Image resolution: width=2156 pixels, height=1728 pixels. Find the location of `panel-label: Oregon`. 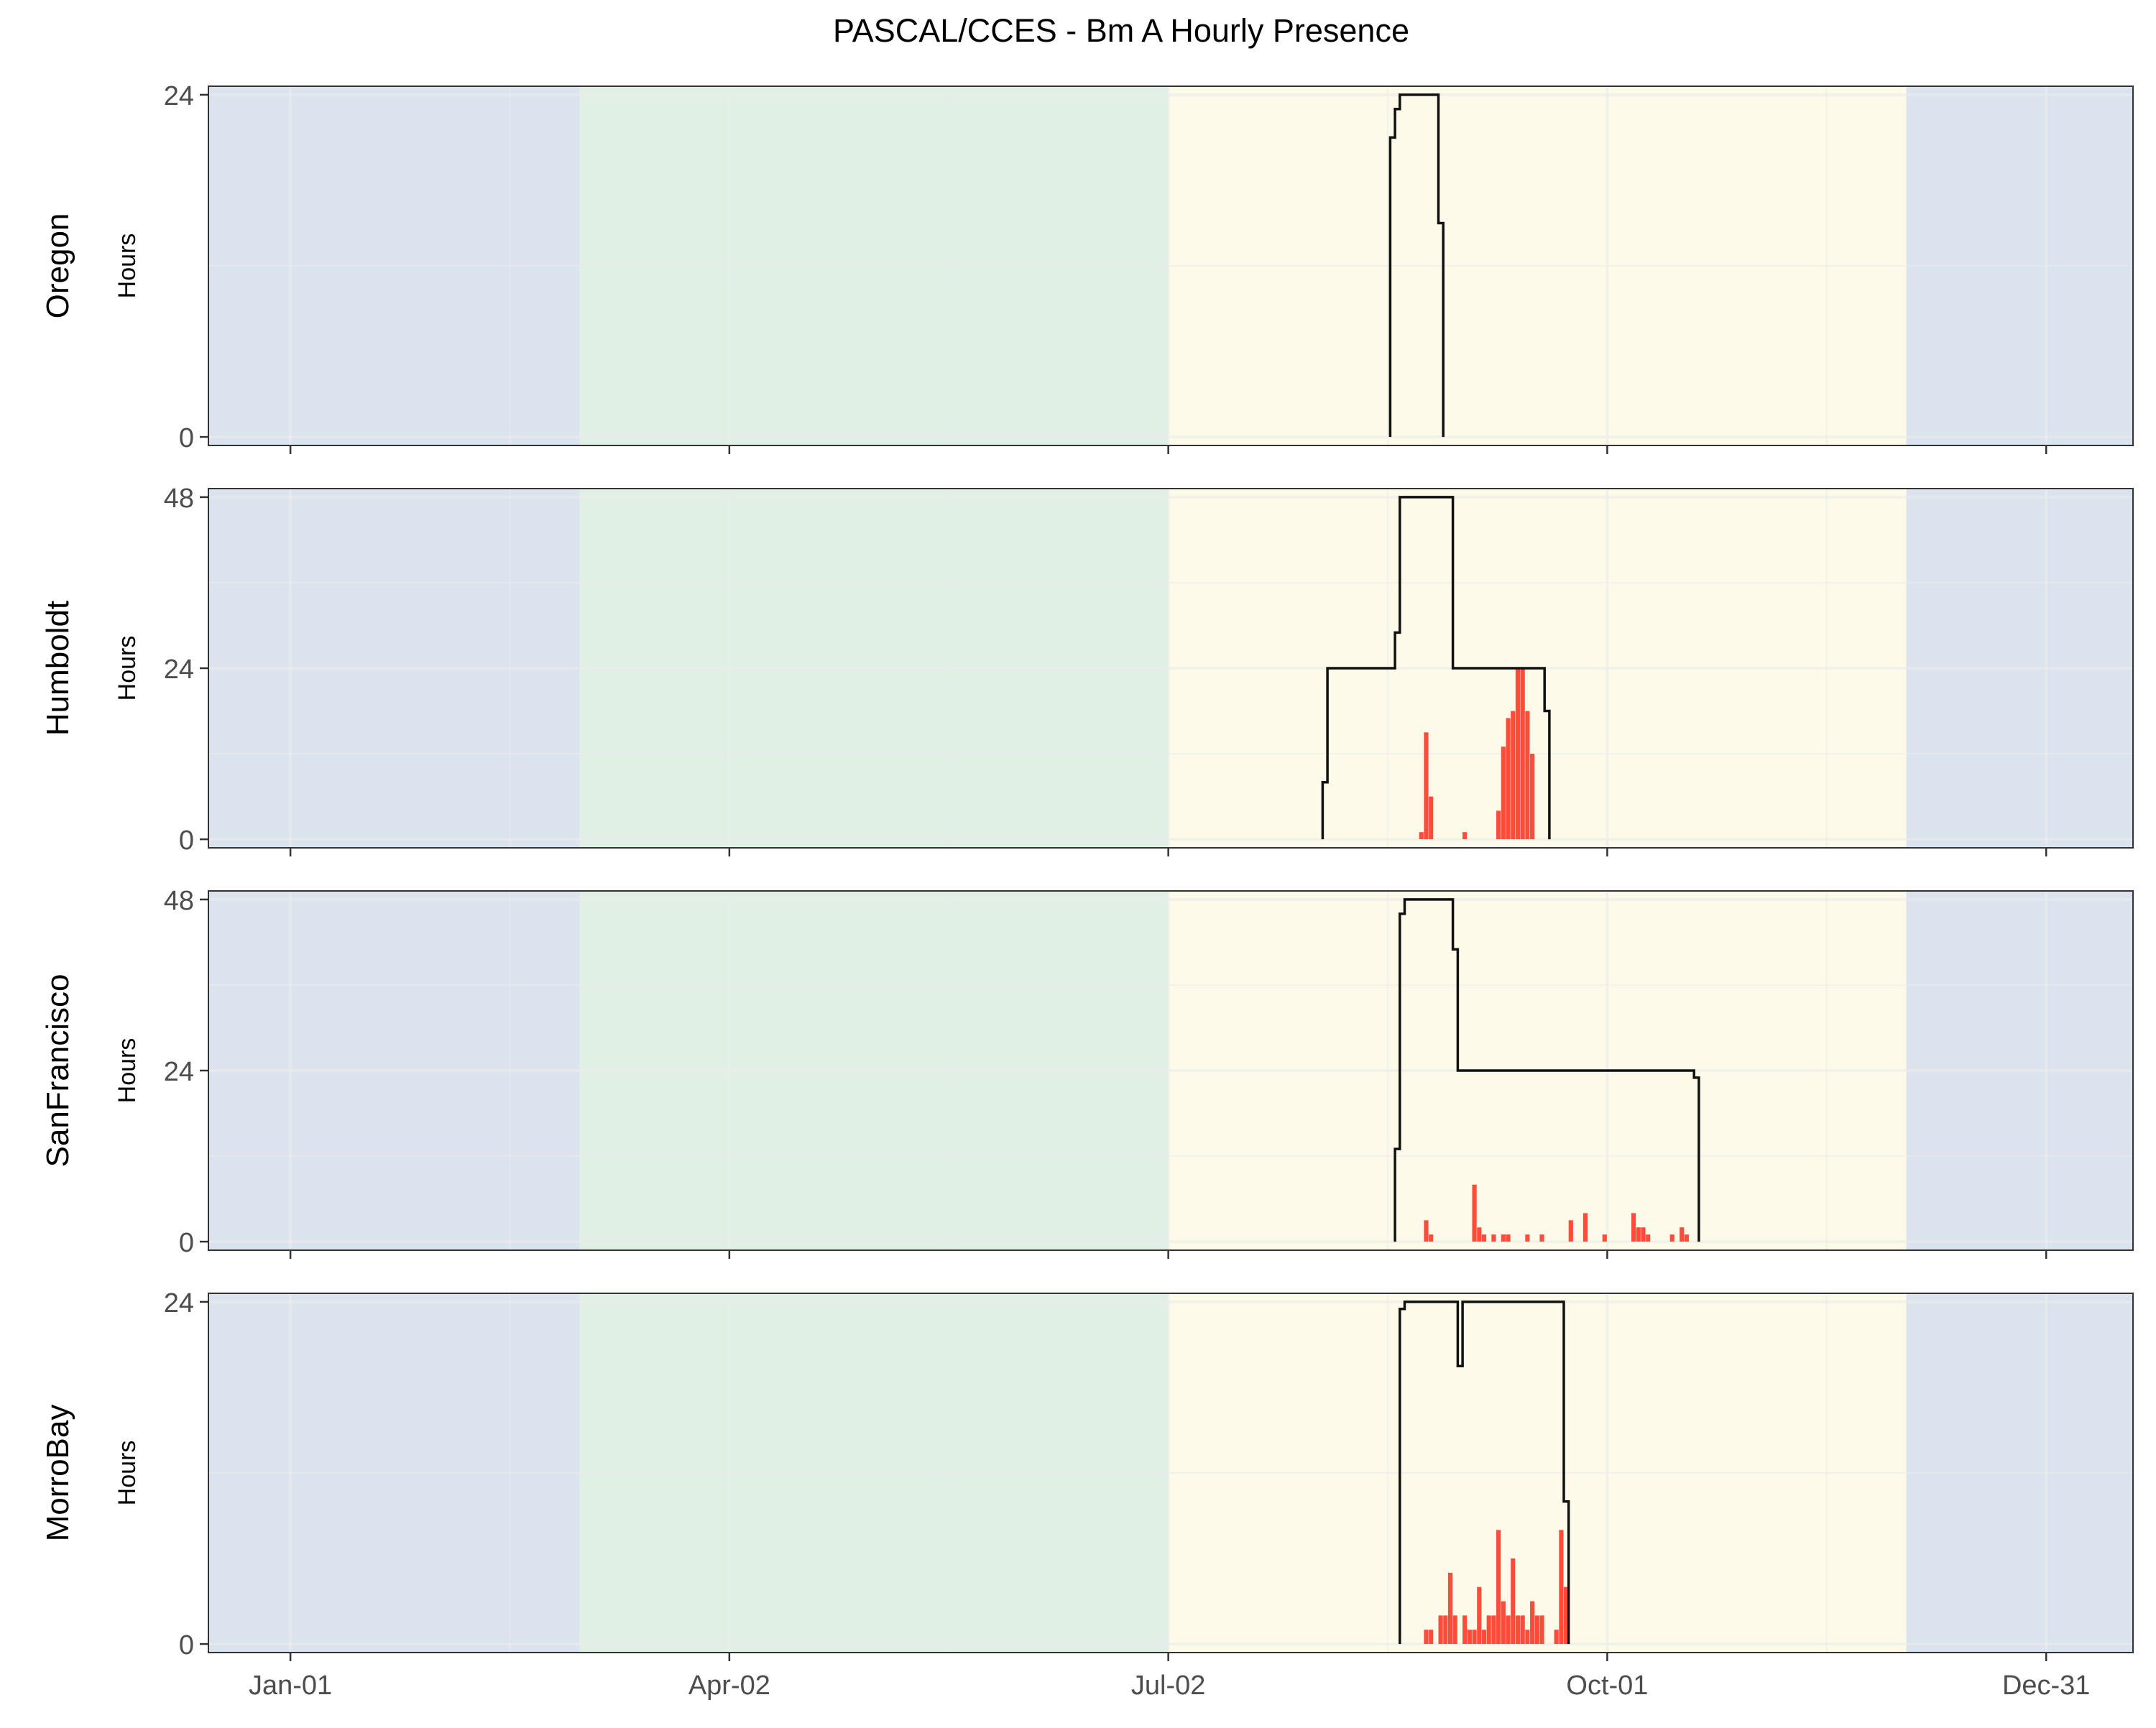

panel-label: Oregon is located at coordinates (58, 266).